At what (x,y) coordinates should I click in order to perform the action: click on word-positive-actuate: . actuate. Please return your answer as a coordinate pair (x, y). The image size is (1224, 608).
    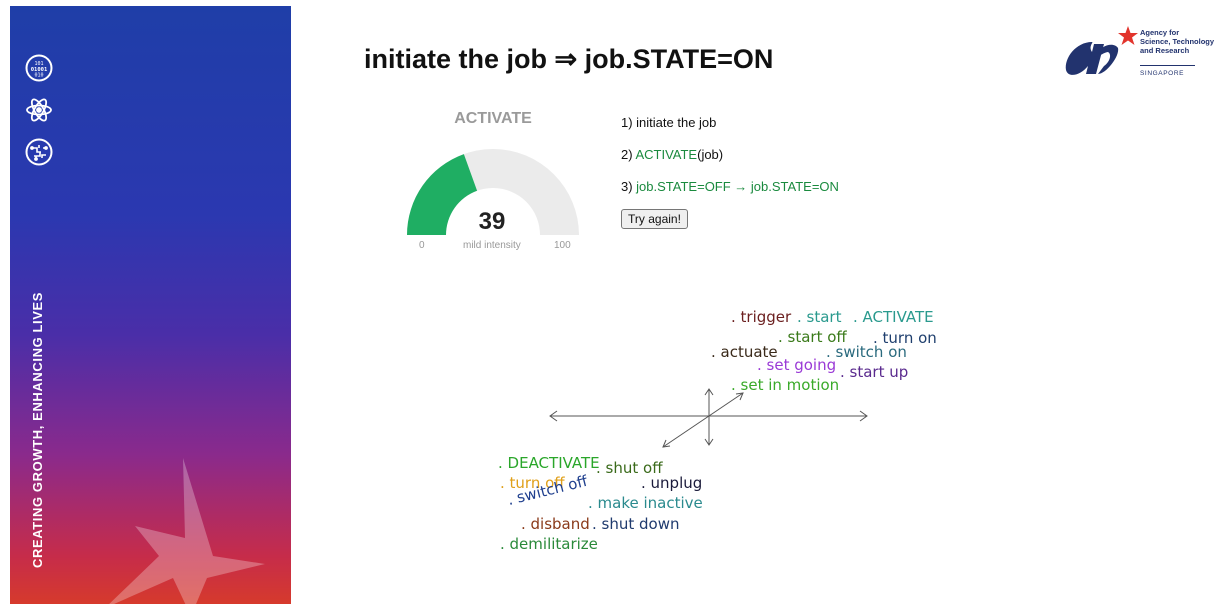
    Looking at the image, I should click on (744, 352).